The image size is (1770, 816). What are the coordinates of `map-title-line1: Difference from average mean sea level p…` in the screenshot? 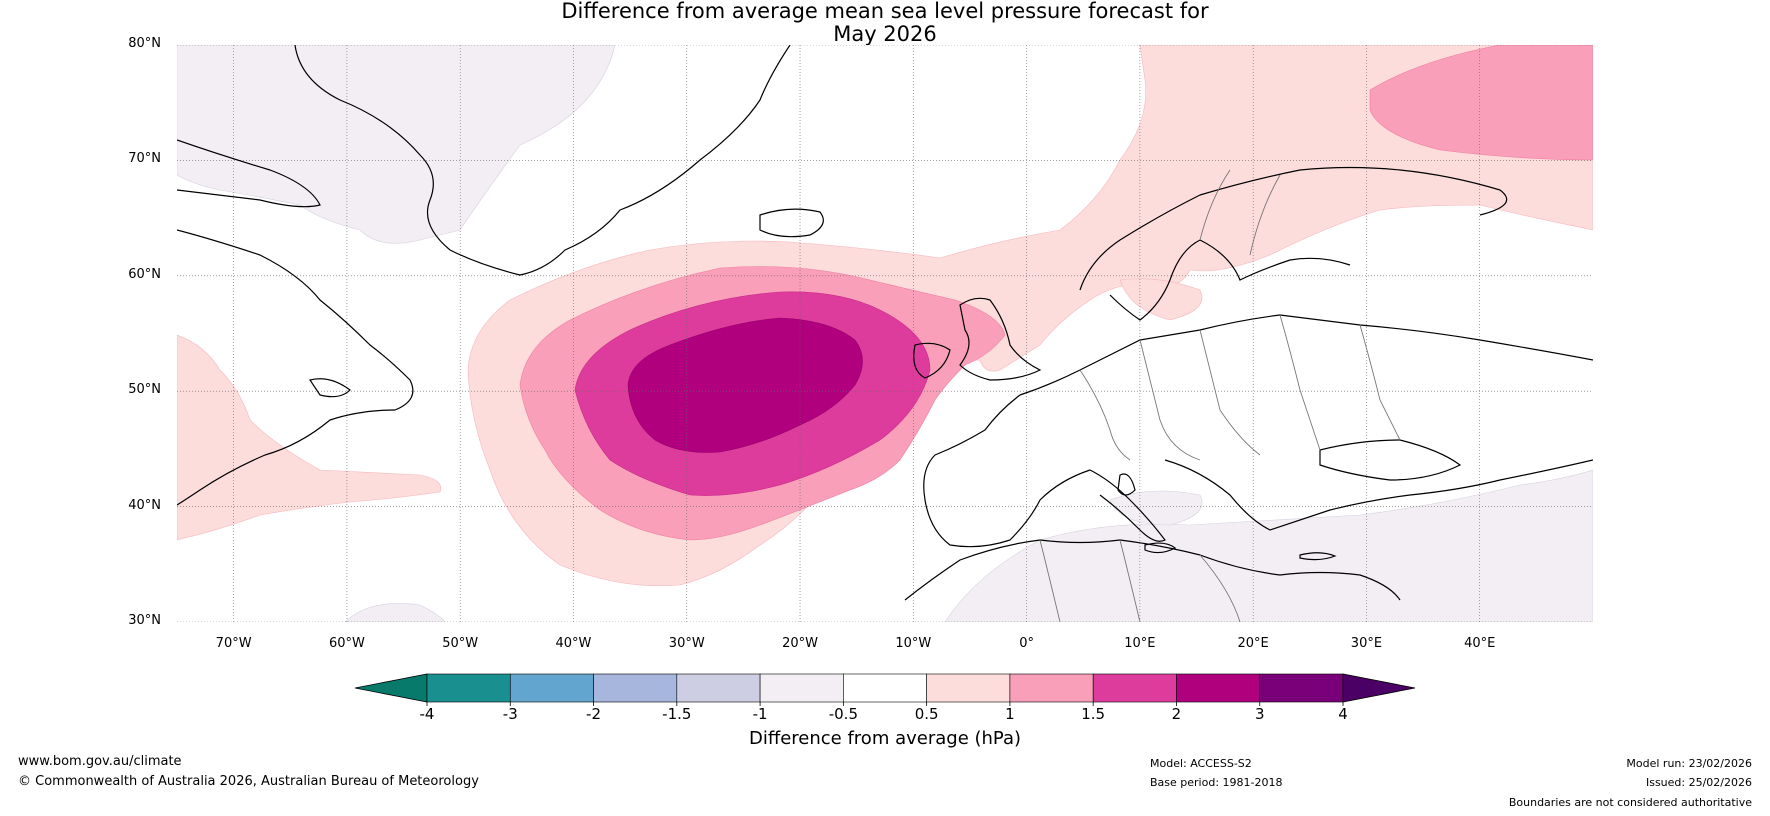 It's located at (885, 11).